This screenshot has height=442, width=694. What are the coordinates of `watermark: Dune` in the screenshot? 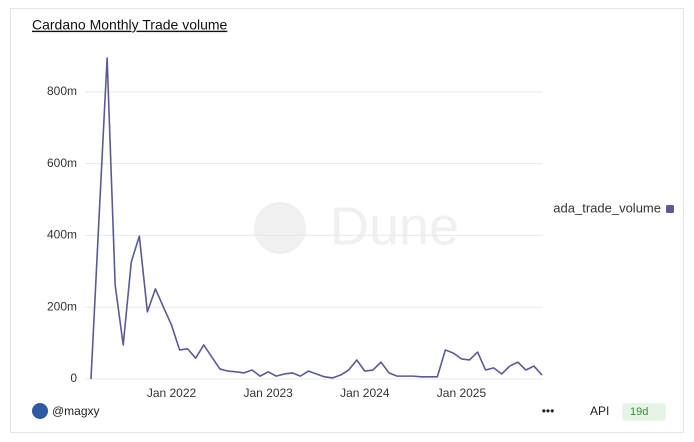 It's located at (394, 226).